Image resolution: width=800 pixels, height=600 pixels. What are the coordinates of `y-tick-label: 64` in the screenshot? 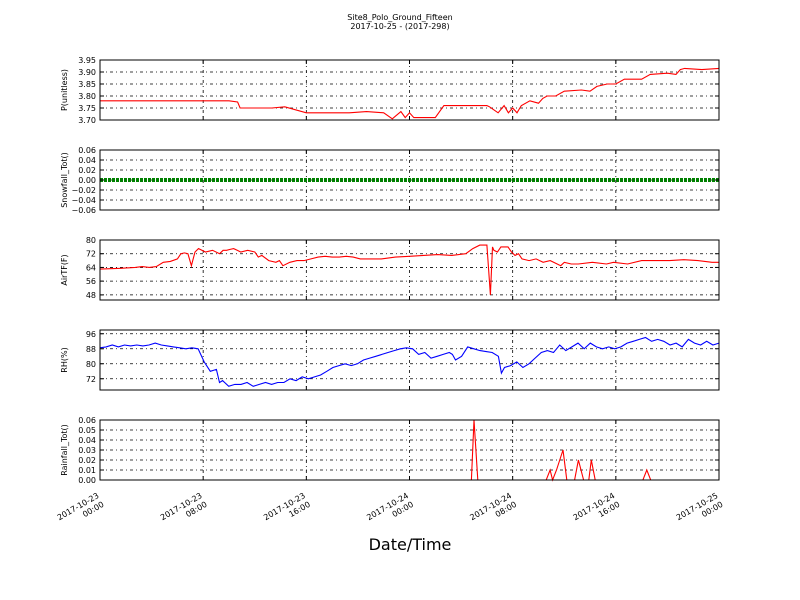 It's located at (91, 267).